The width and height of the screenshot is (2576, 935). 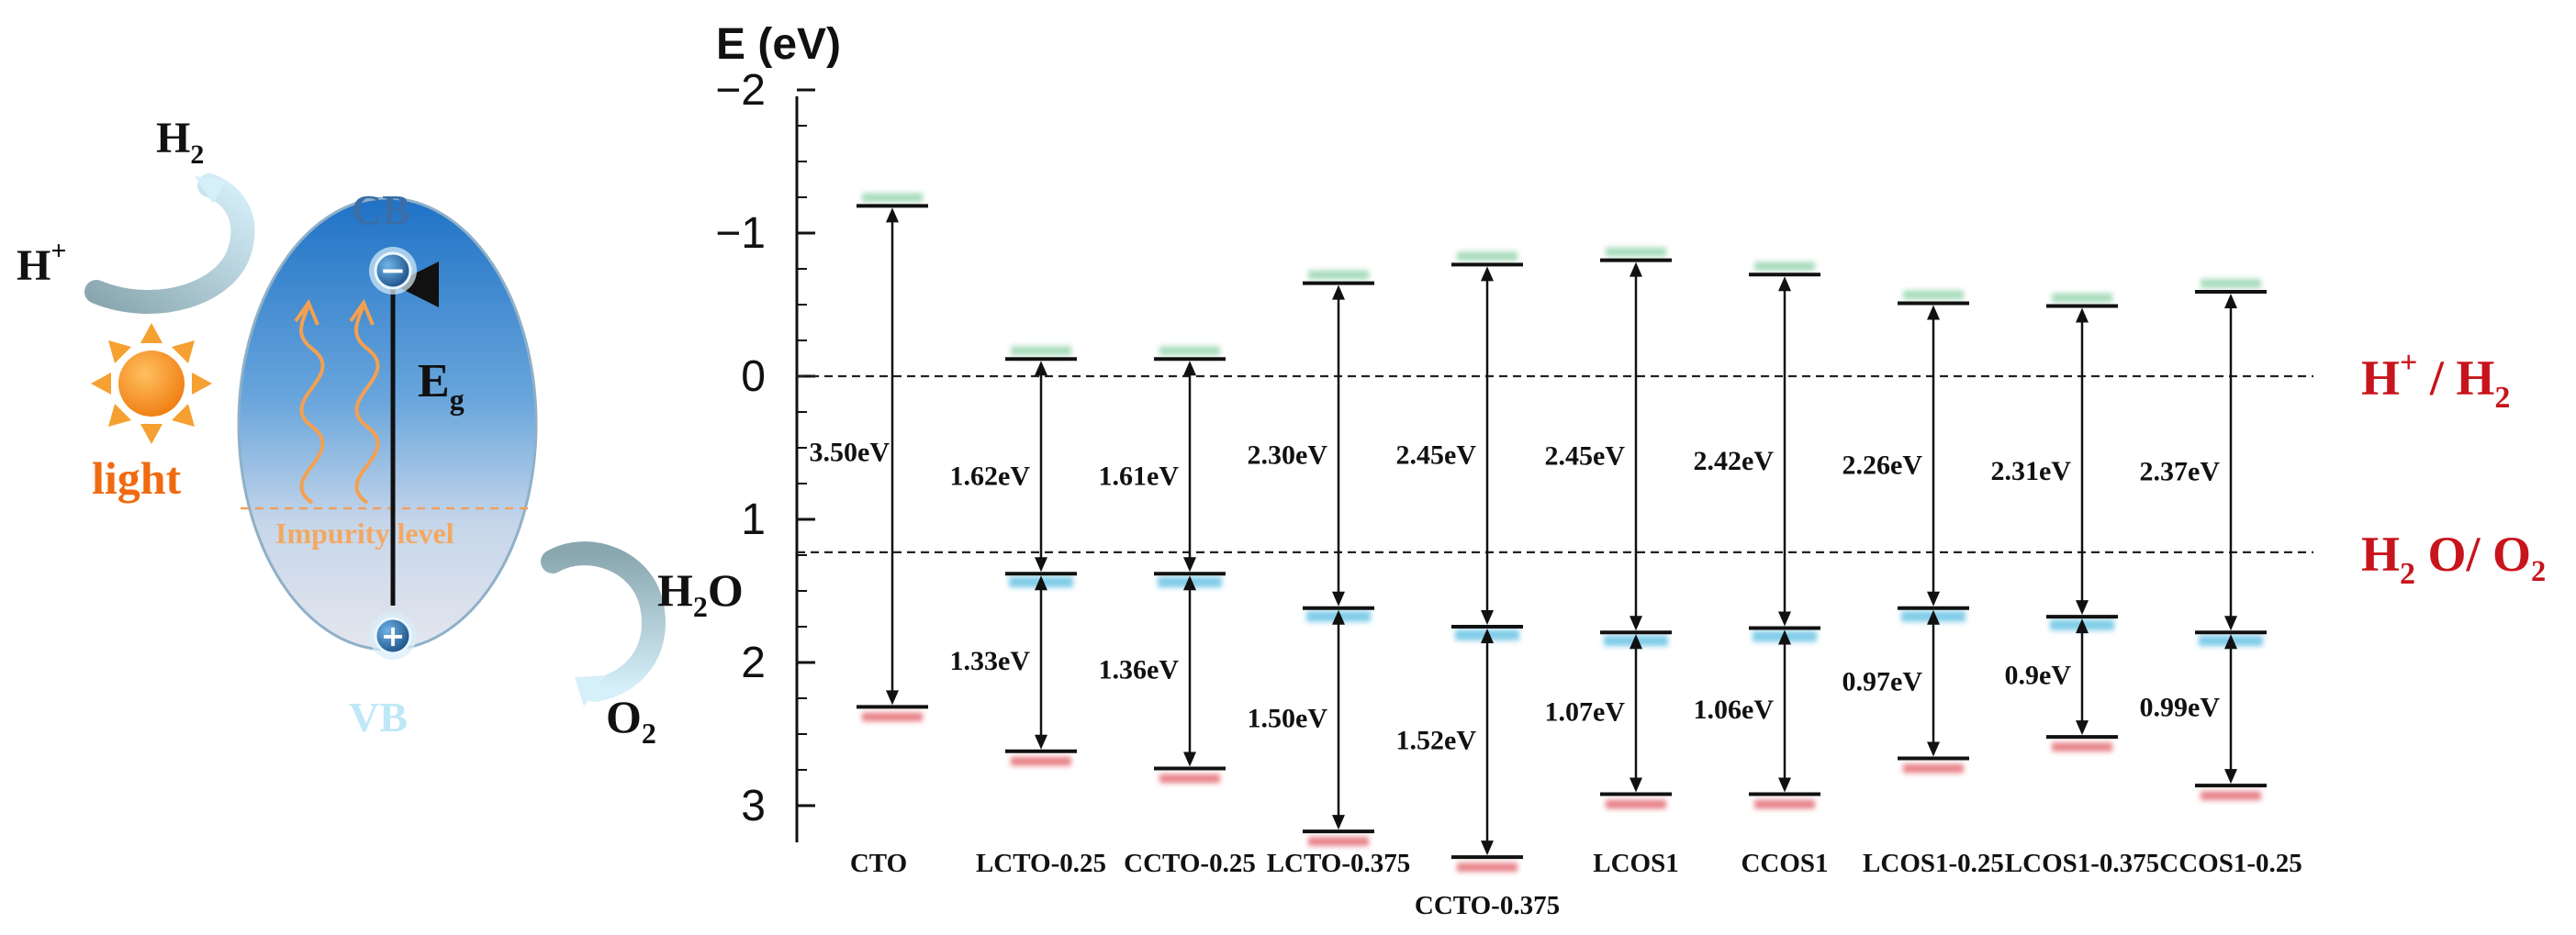 What do you see at coordinates (1028, 612) in the screenshot?
I see `material-column: 1.62eV 1.33eV LCTO-0.25` at bounding box center [1028, 612].